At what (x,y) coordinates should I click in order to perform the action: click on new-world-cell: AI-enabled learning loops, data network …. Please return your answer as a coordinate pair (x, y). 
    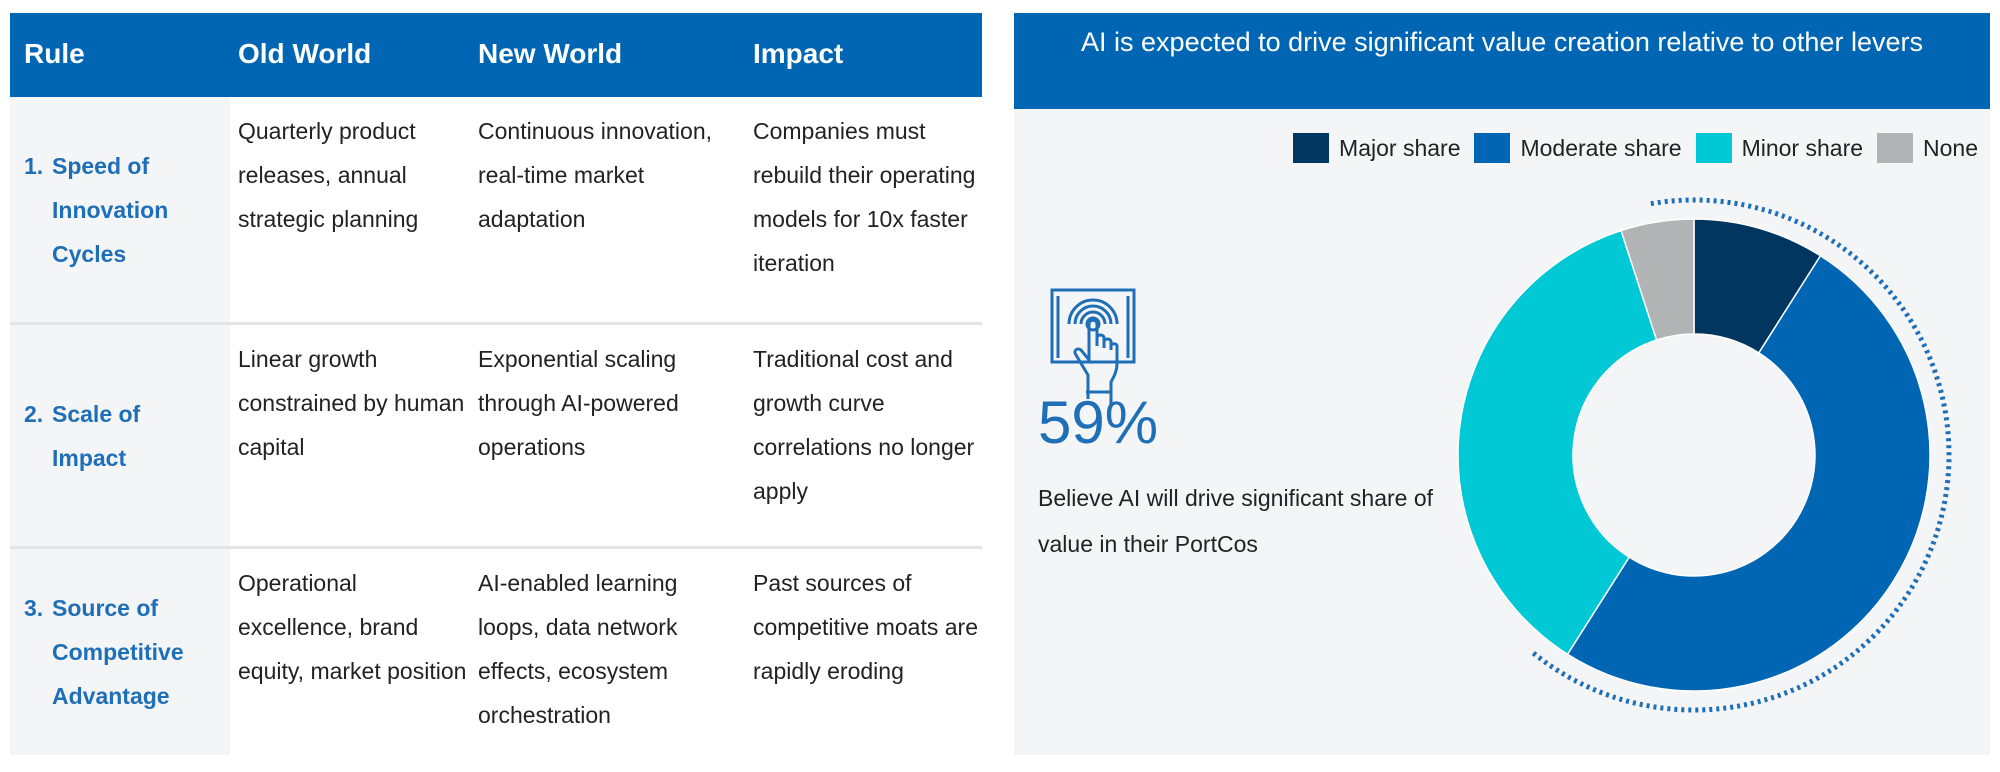
    Looking at the image, I should click on (578, 649).